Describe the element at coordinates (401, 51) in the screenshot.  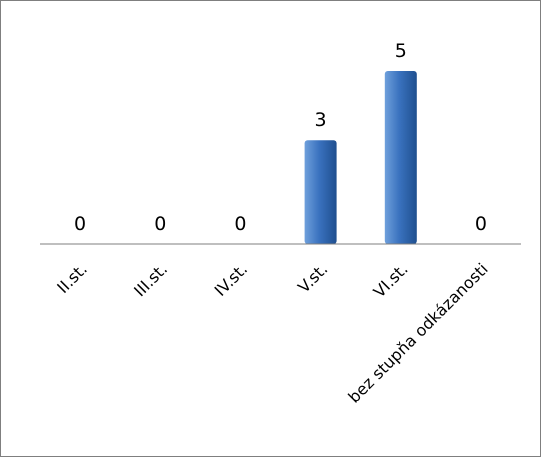
I see `data-label-4: 5` at that location.